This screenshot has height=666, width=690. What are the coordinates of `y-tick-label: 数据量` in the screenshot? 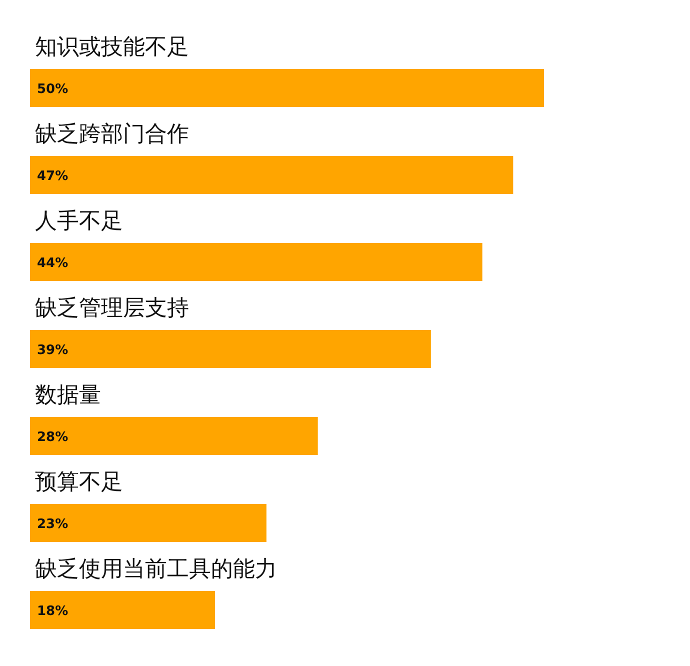 It's located at (68, 395).